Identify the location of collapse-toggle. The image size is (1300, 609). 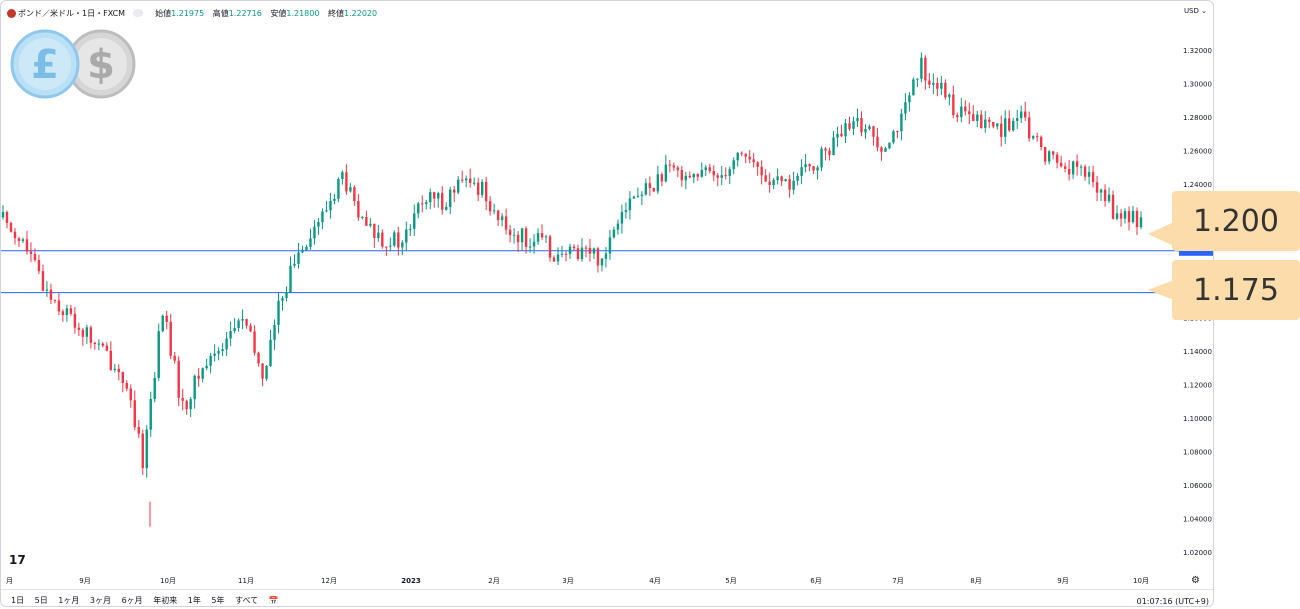
(138, 13).